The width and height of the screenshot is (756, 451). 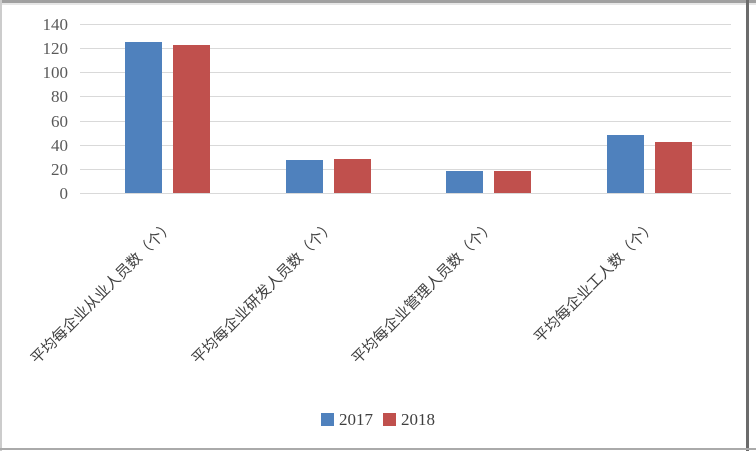 I want to click on legend: 2017 2018, so click(x=378, y=419).